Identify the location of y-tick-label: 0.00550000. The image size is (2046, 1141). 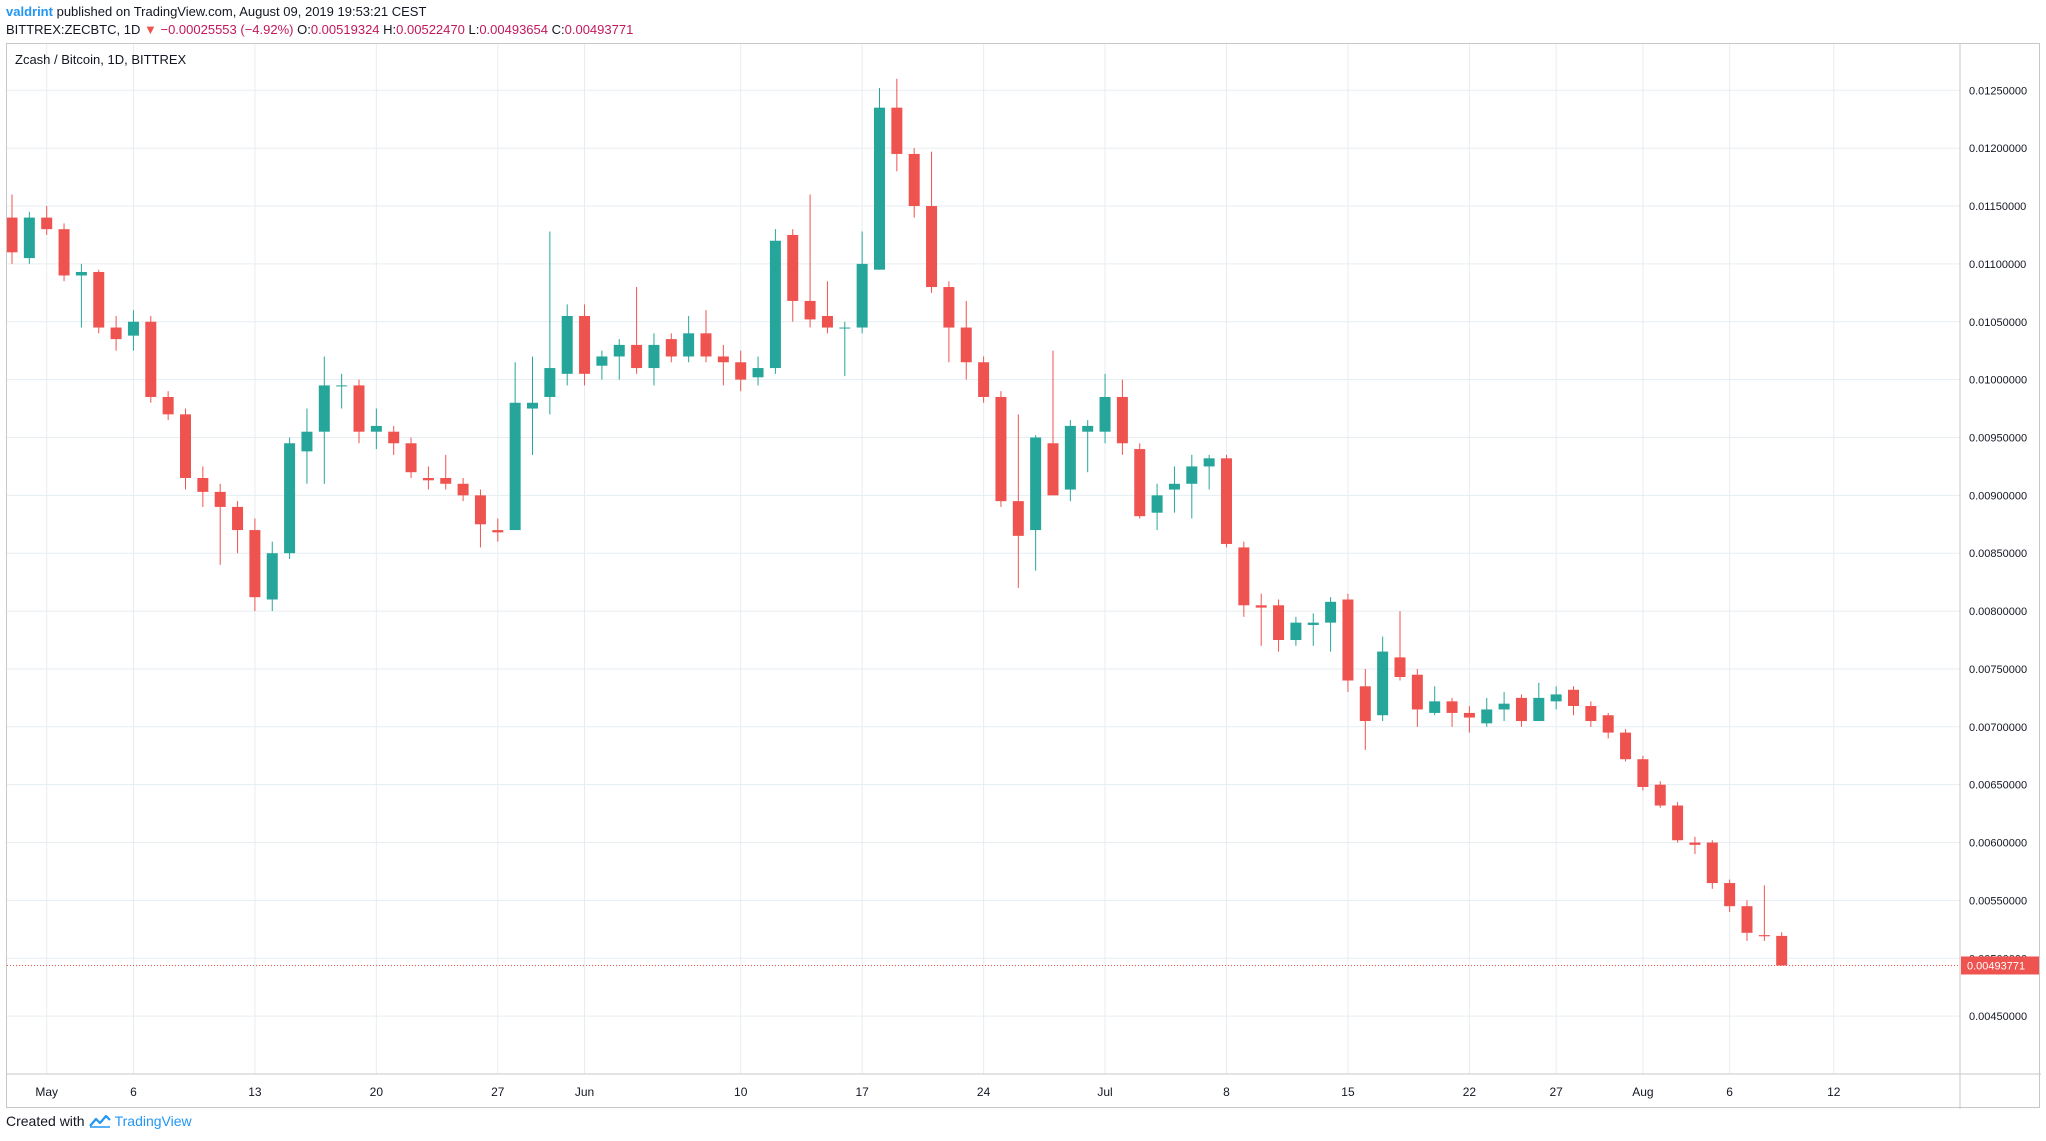
(1998, 901).